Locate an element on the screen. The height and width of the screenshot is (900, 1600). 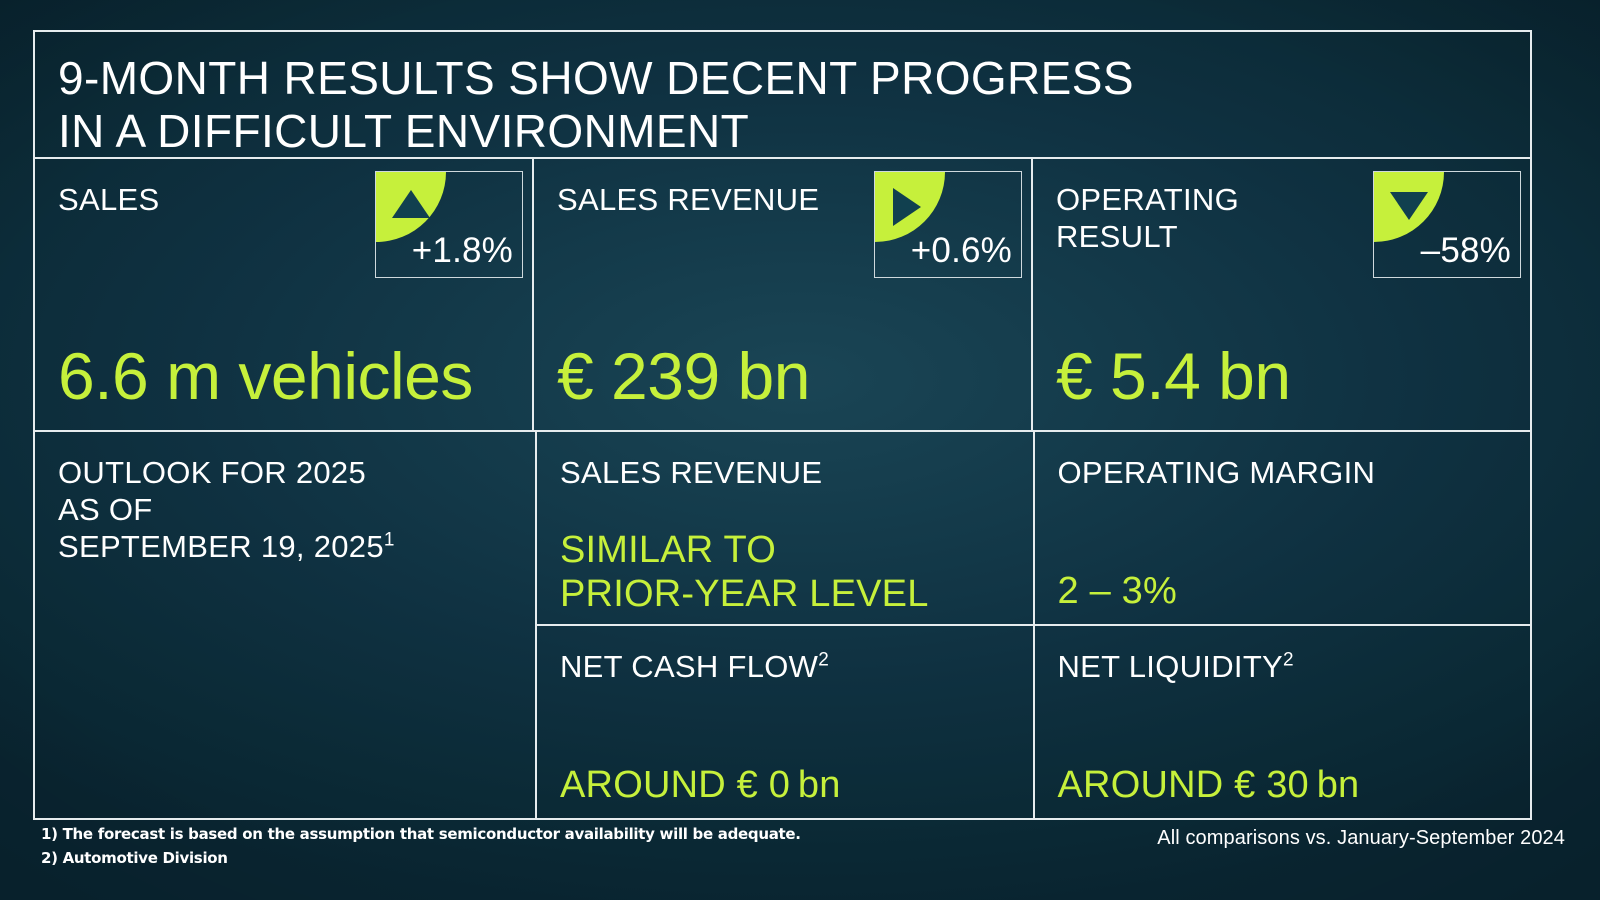
cell-label: OPERATING MARGIN is located at coordinates (1294, 472).